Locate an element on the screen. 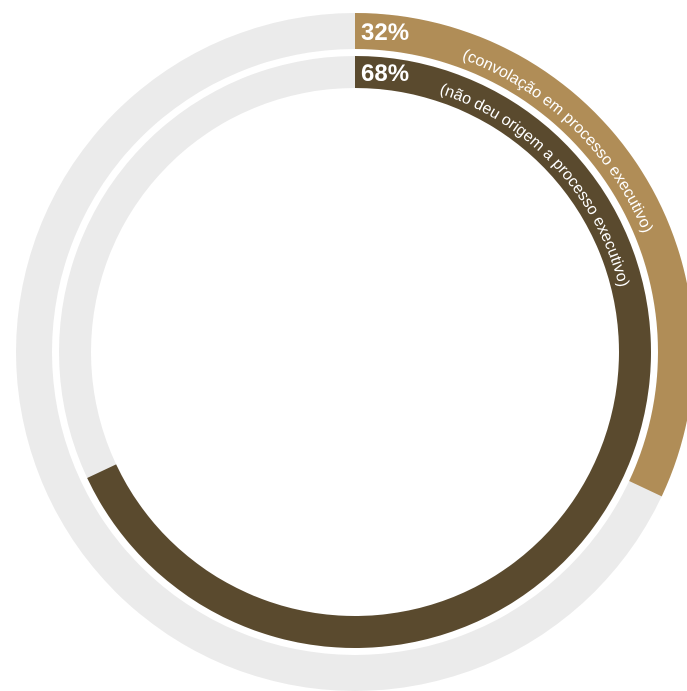  outer-ring-value-label: 32% is located at coordinates (385, 32).